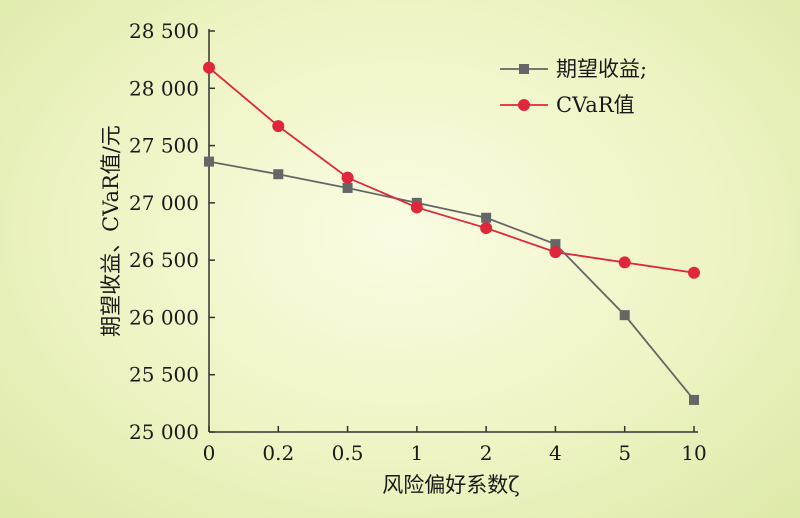 The height and width of the screenshot is (518, 800). What do you see at coordinates (416, 453) in the screenshot?
I see `x-tick-label: 1` at bounding box center [416, 453].